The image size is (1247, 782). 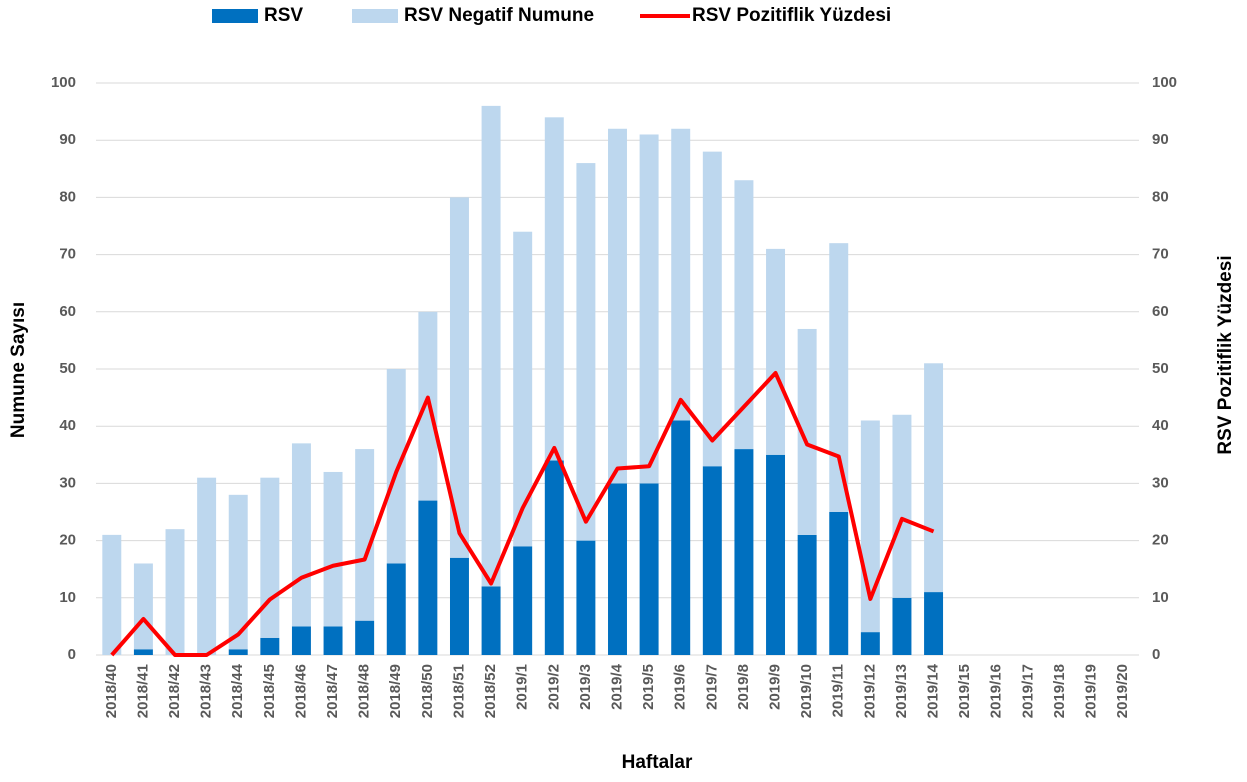 What do you see at coordinates (1160, 139) in the screenshot?
I see `y2-tick-label: 90` at bounding box center [1160, 139].